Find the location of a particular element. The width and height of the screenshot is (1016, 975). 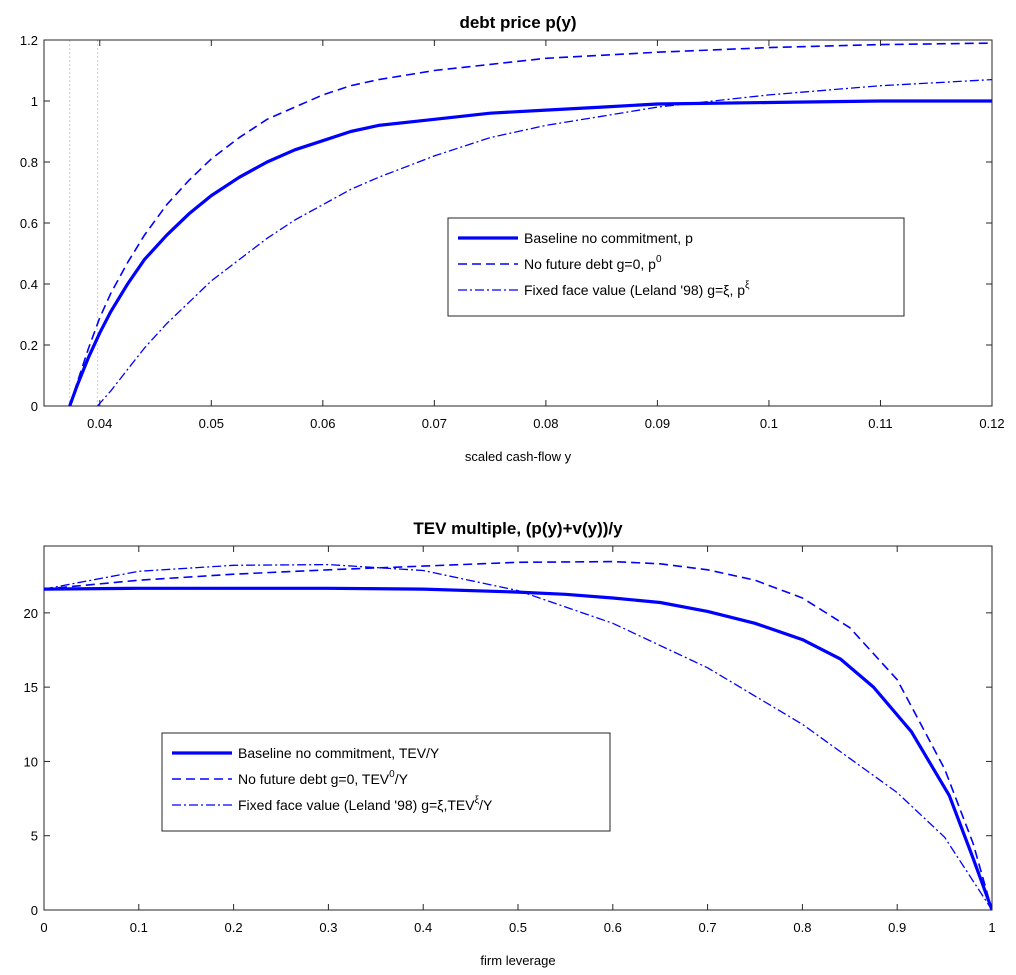

x-tick-label: 0.2 is located at coordinates (234, 927).